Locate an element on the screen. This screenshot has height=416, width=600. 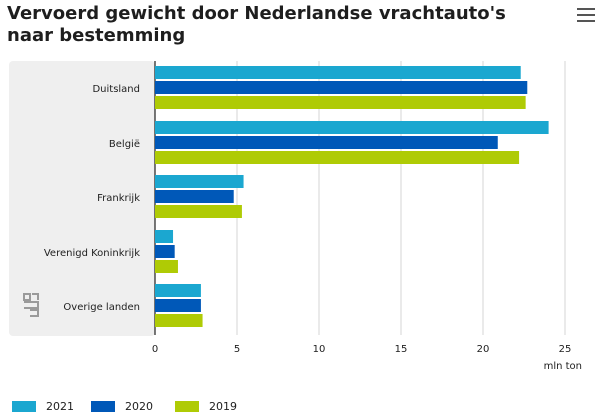
legend-item-2020: 2020 is located at coordinates (122, 406).